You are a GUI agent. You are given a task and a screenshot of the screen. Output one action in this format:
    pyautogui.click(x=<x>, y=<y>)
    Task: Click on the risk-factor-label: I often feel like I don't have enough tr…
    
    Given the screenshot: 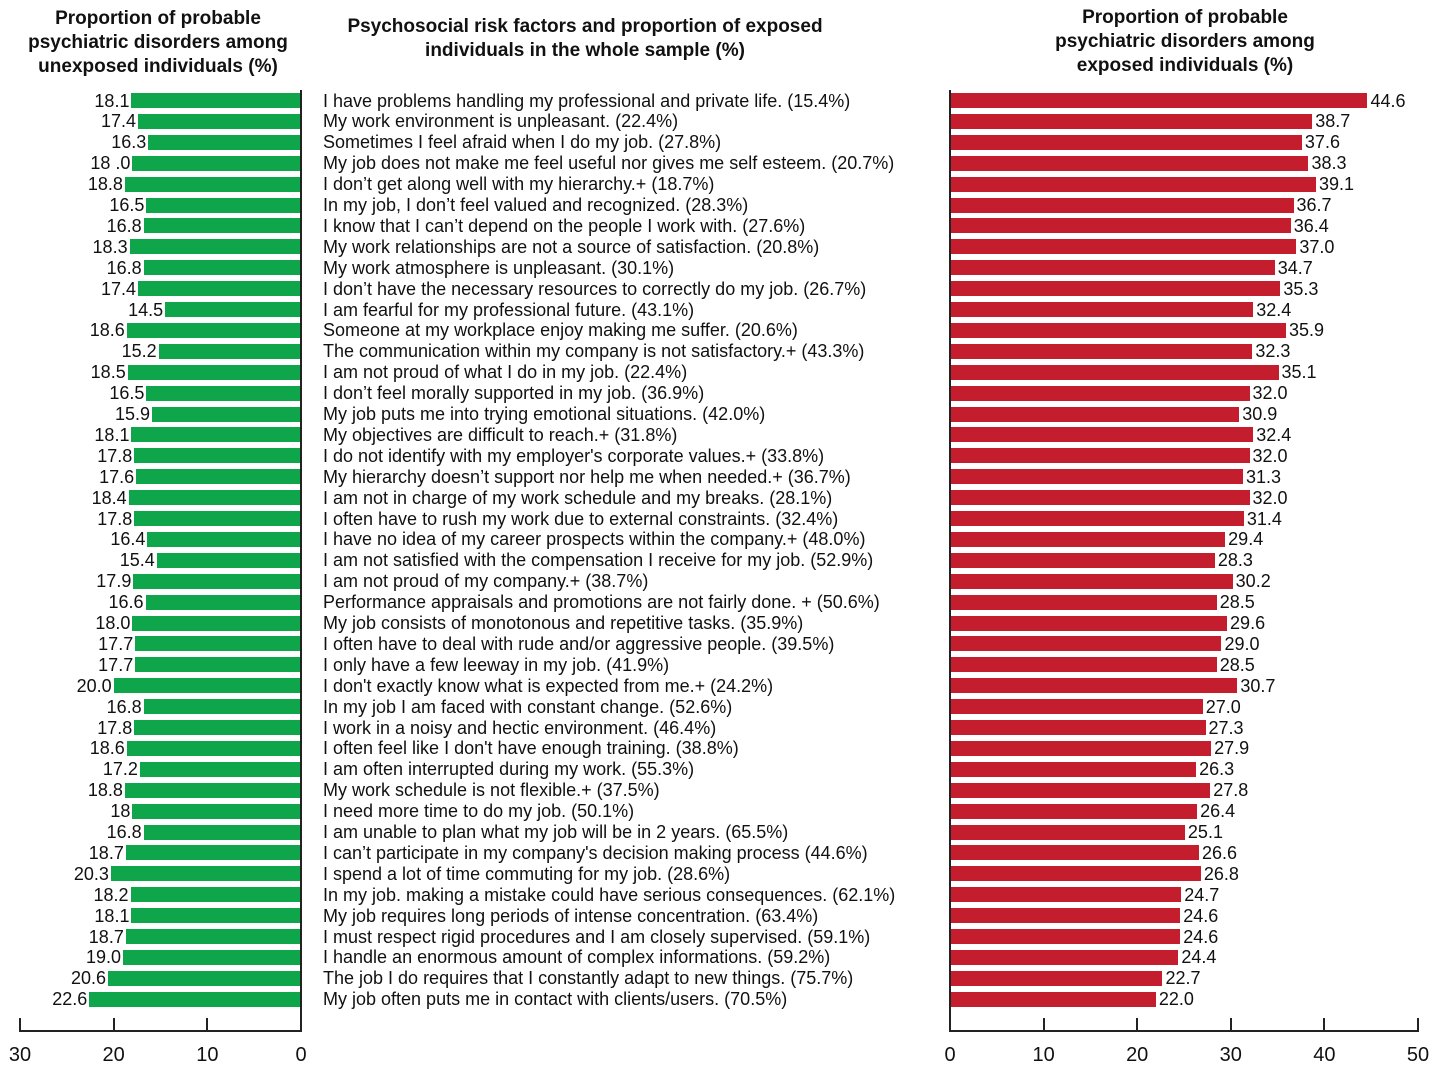 What is the action you would take?
    pyautogui.click(x=531, y=748)
    